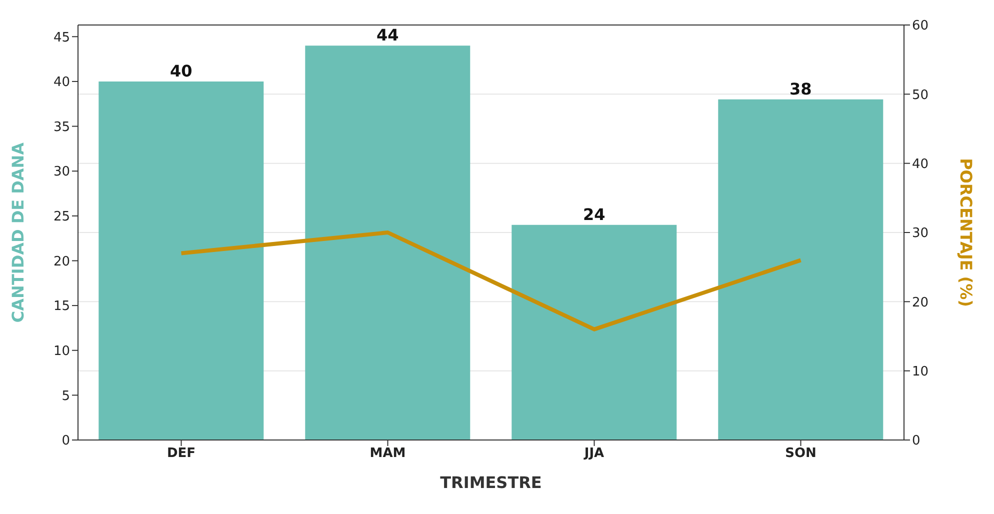 The height and width of the screenshot is (514, 994). Describe the element at coordinates (920, 302) in the screenshot. I see `y2-tick-label: 20` at that location.